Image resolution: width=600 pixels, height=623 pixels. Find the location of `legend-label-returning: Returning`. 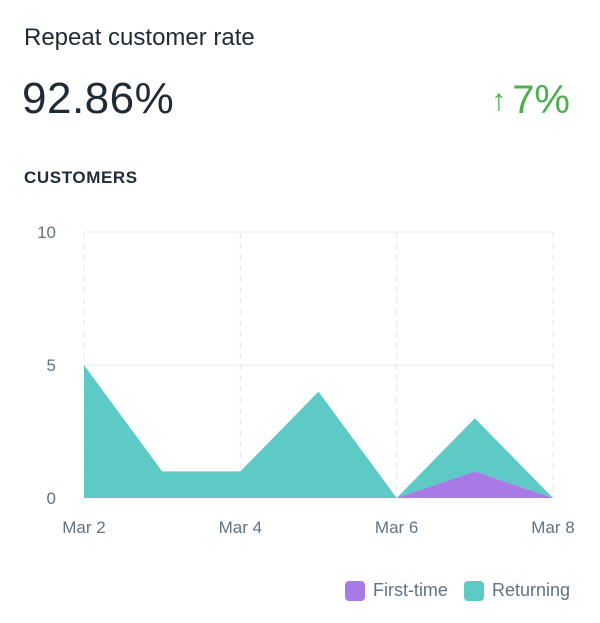

legend-label-returning: Returning is located at coordinates (530, 590).